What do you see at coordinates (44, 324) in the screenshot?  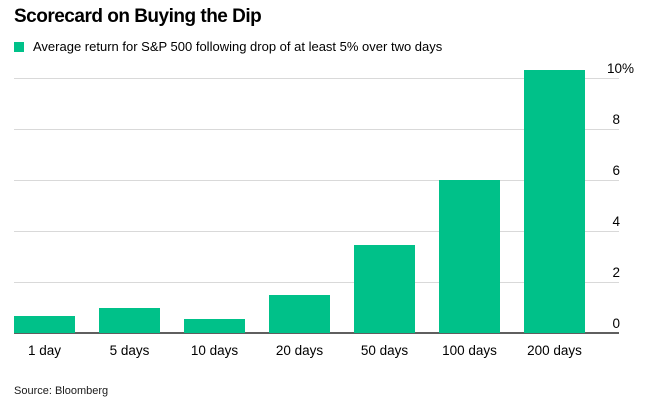 I see `bar-1-day` at bounding box center [44, 324].